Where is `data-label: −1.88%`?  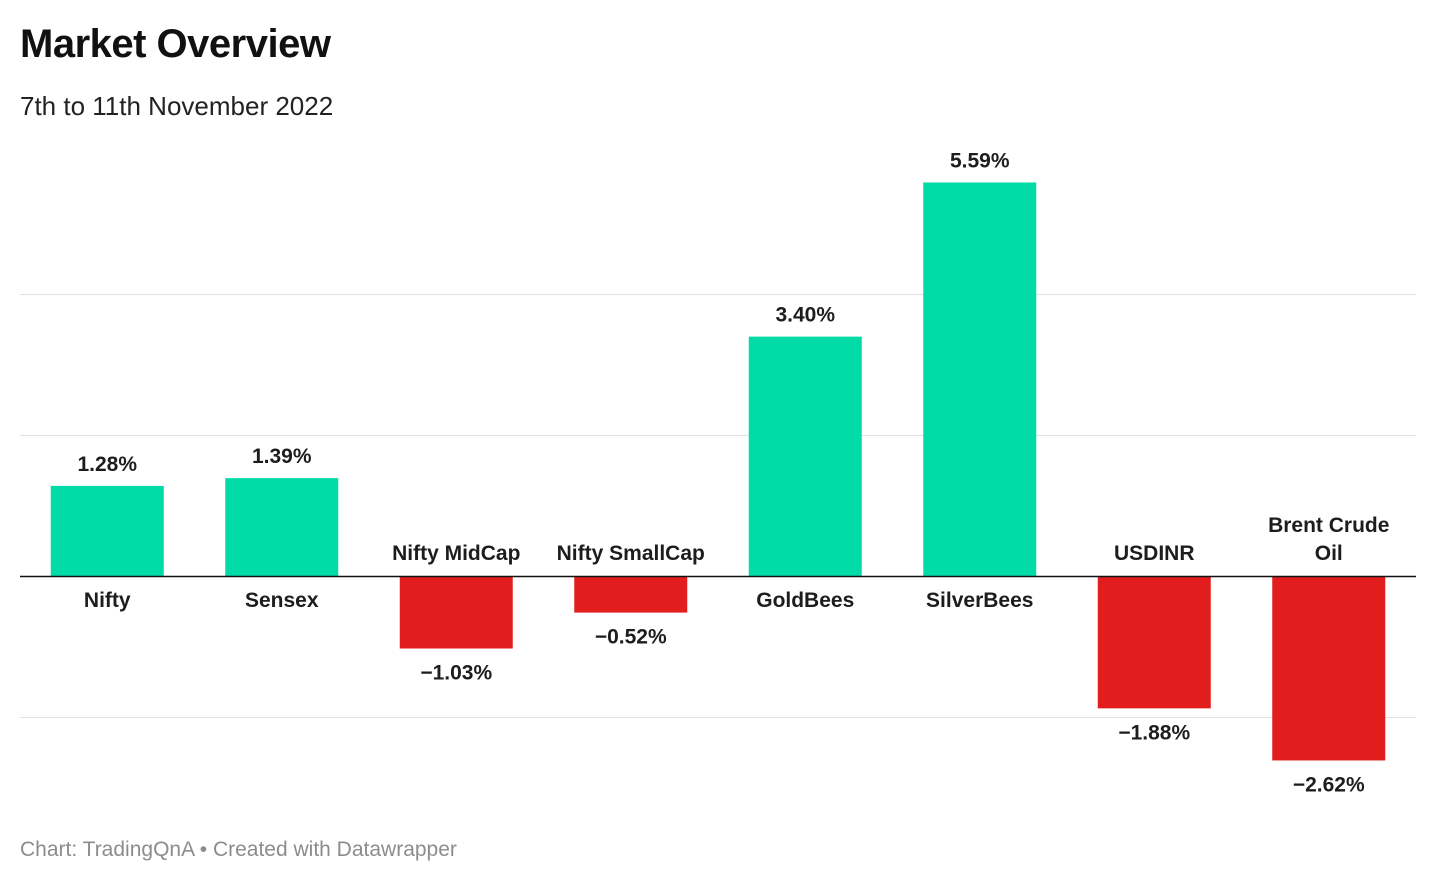
data-label: −1.88% is located at coordinates (1154, 732).